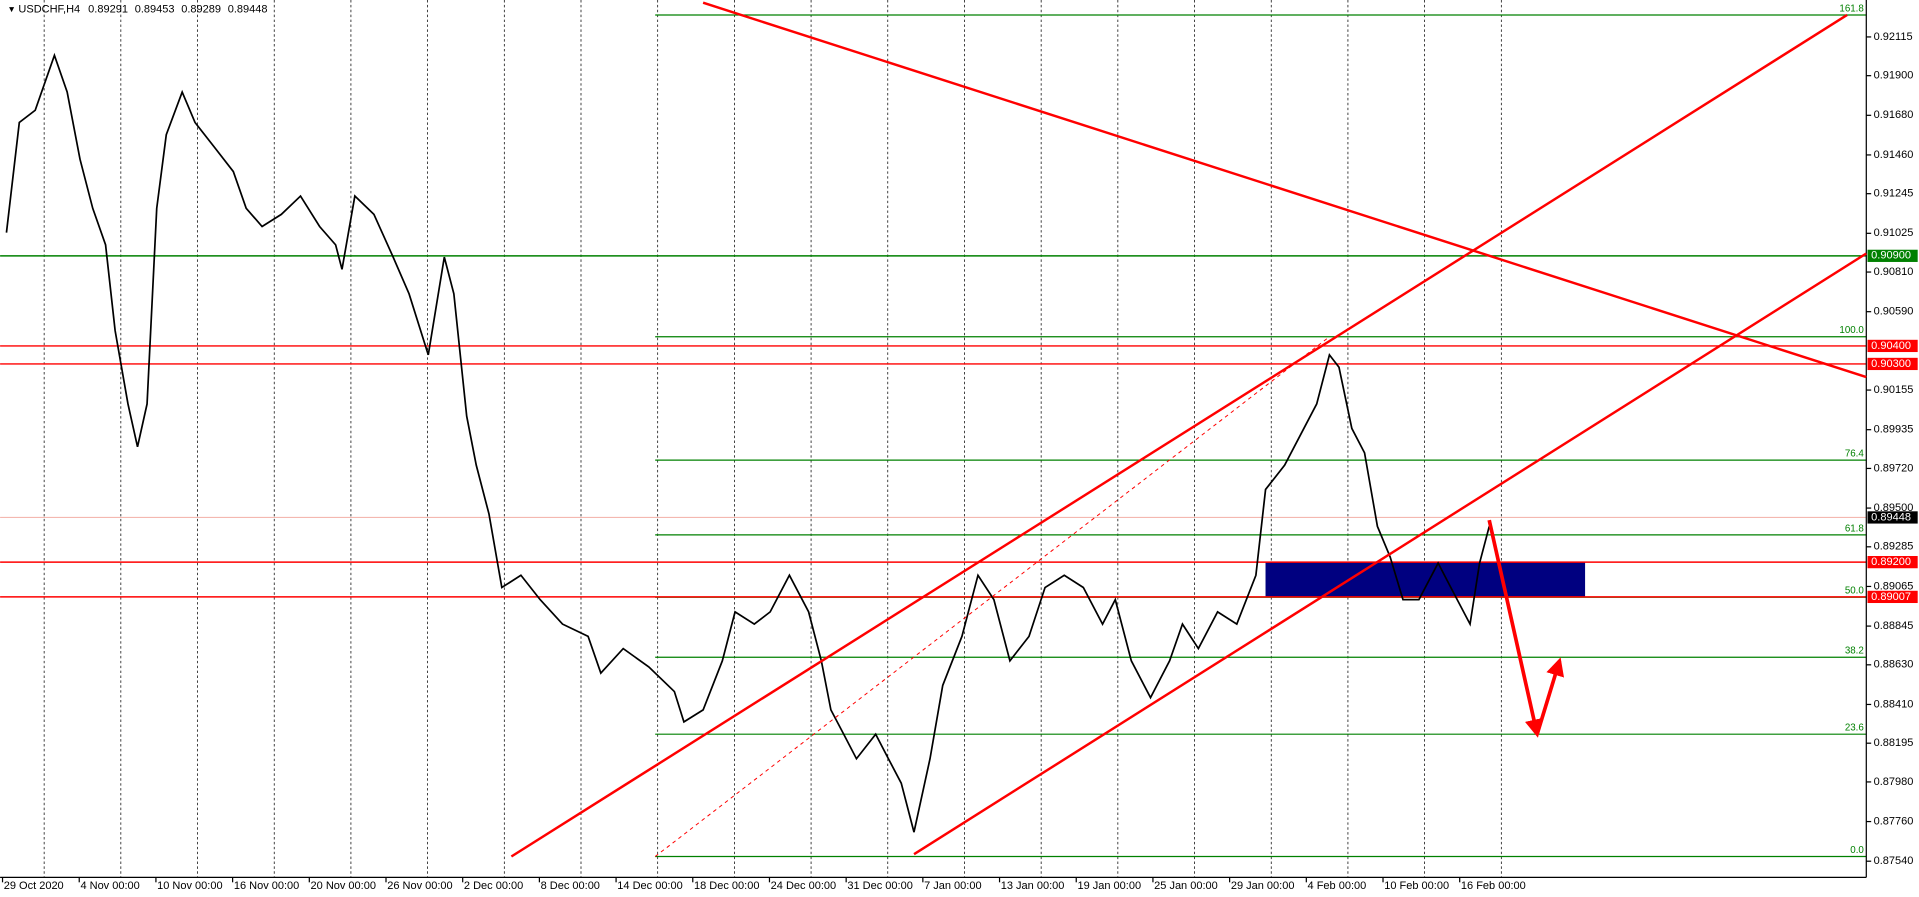 The width and height of the screenshot is (1919, 897). Describe the element at coordinates (1894, 861) in the screenshot. I see `y-tick-label: 0.87540` at that location.